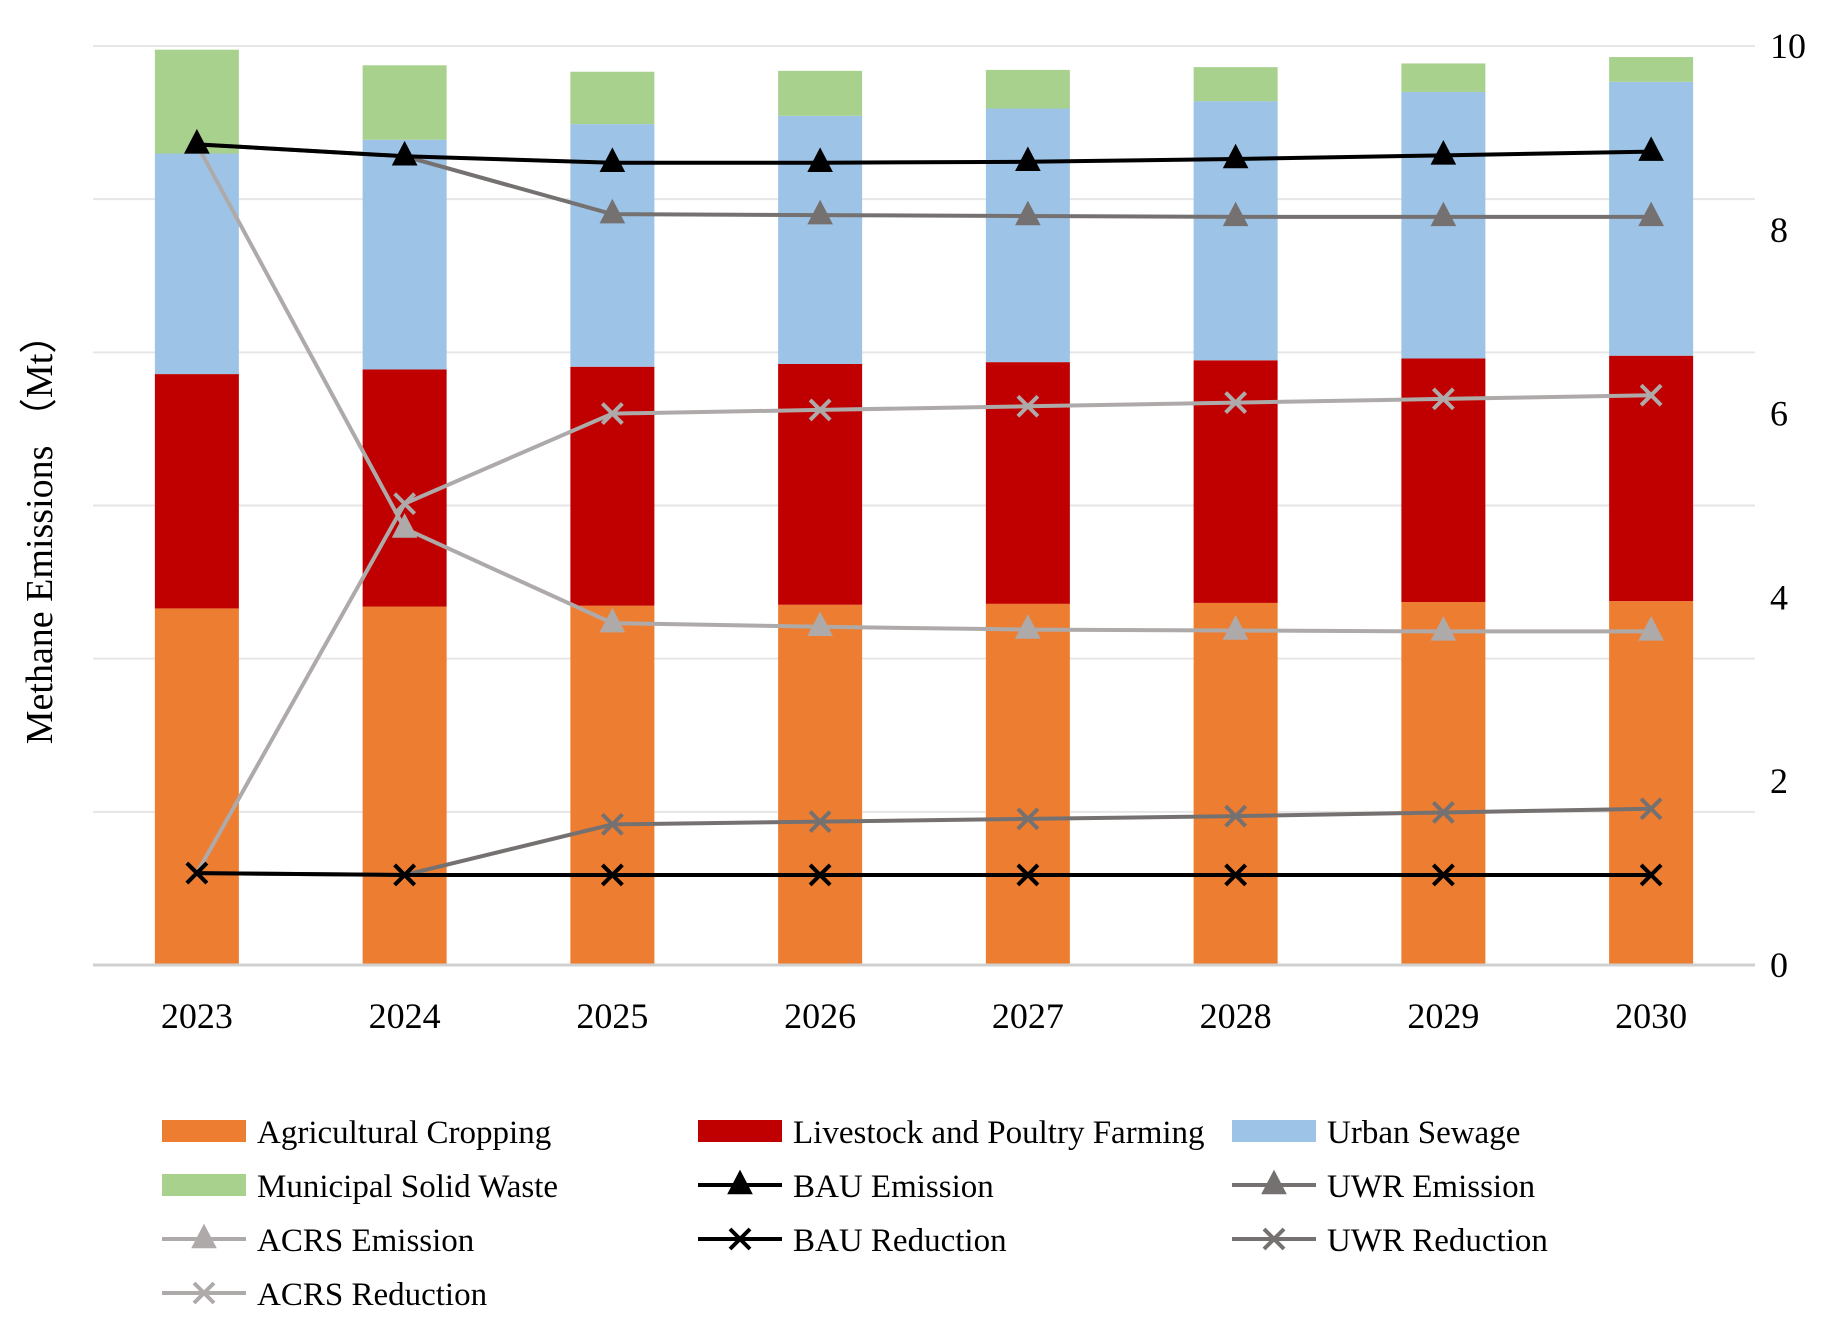 The width and height of the screenshot is (1822, 1325). Describe the element at coordinates (1235, 481) in the screenshot. I see `bar-livestock-and-poultry-farming-2028` at that location.